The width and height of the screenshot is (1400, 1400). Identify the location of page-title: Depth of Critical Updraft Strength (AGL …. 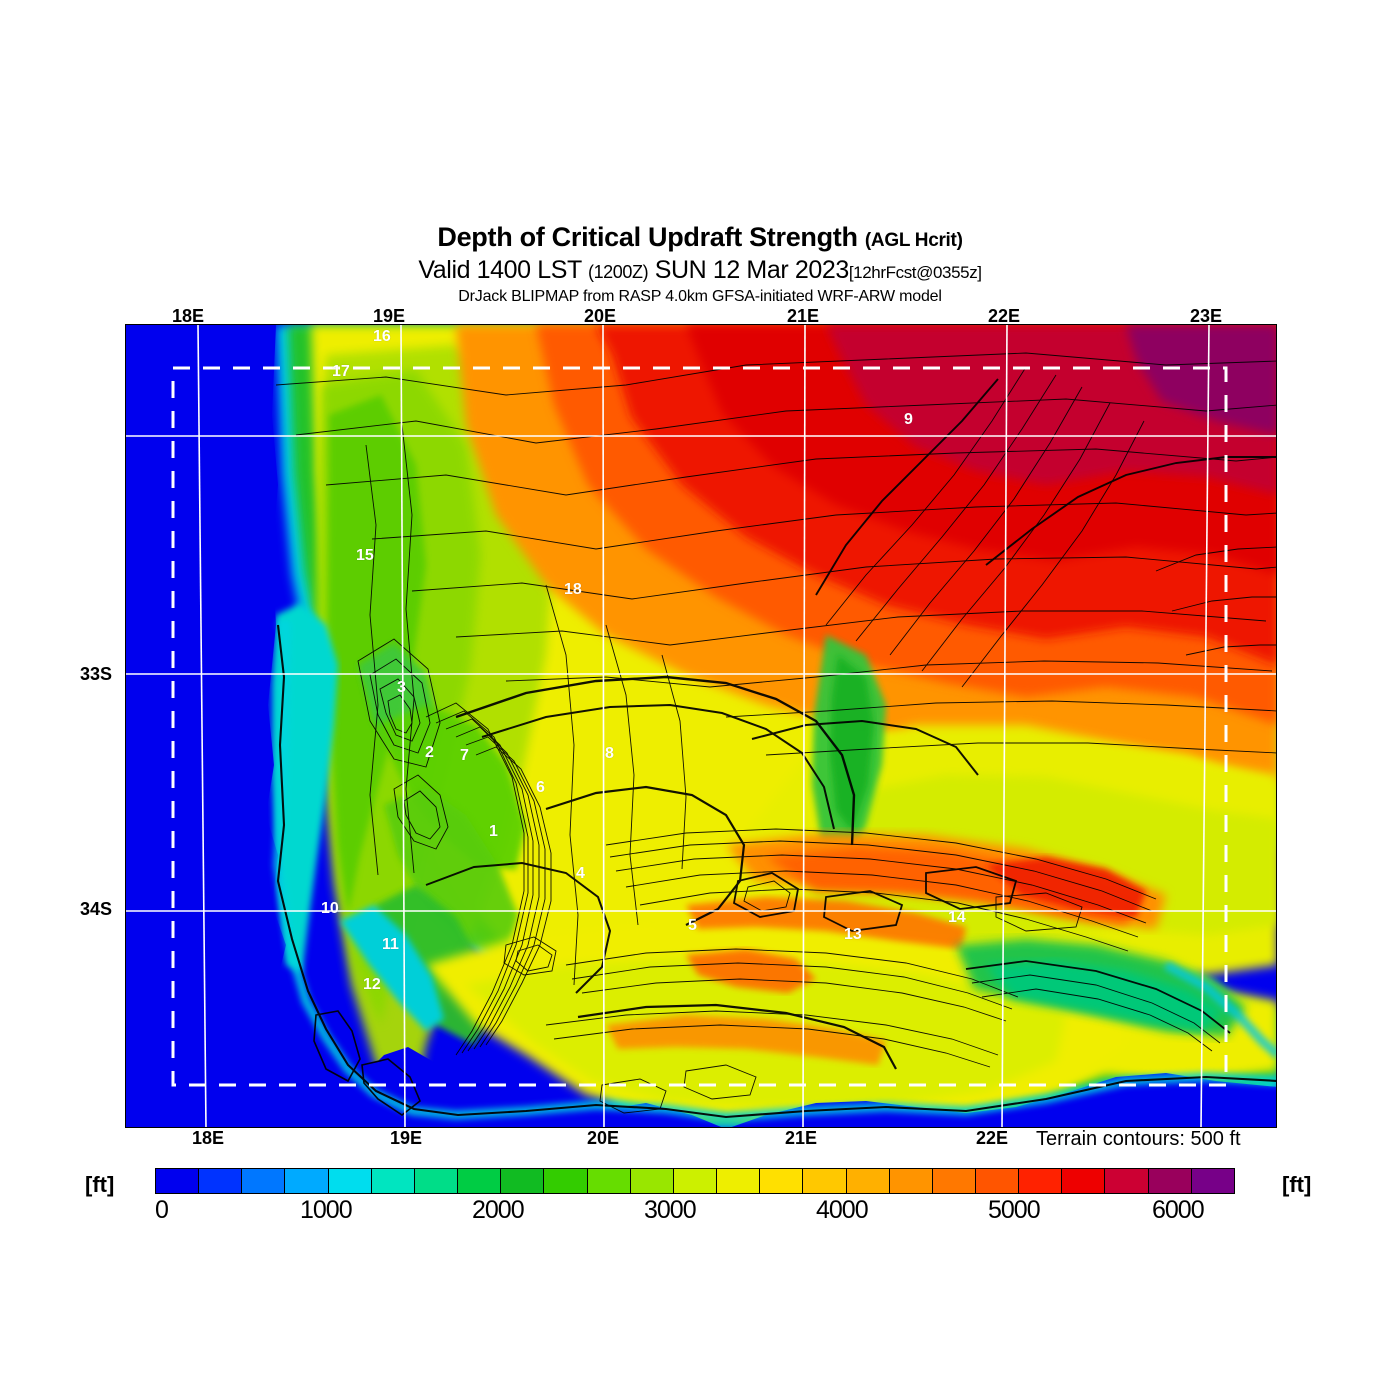
(700, 239).